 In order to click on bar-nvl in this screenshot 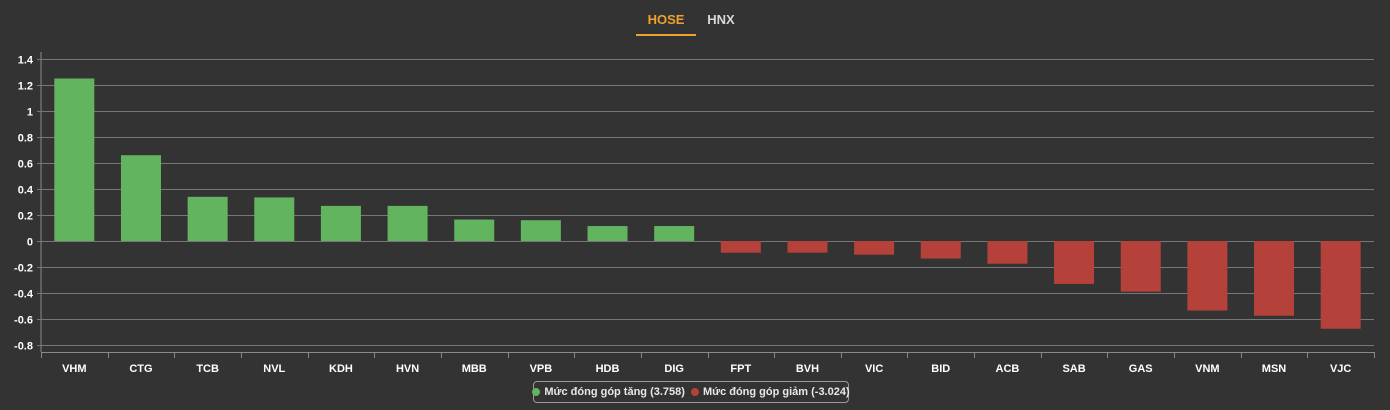, I will do `click(274, 219)`.